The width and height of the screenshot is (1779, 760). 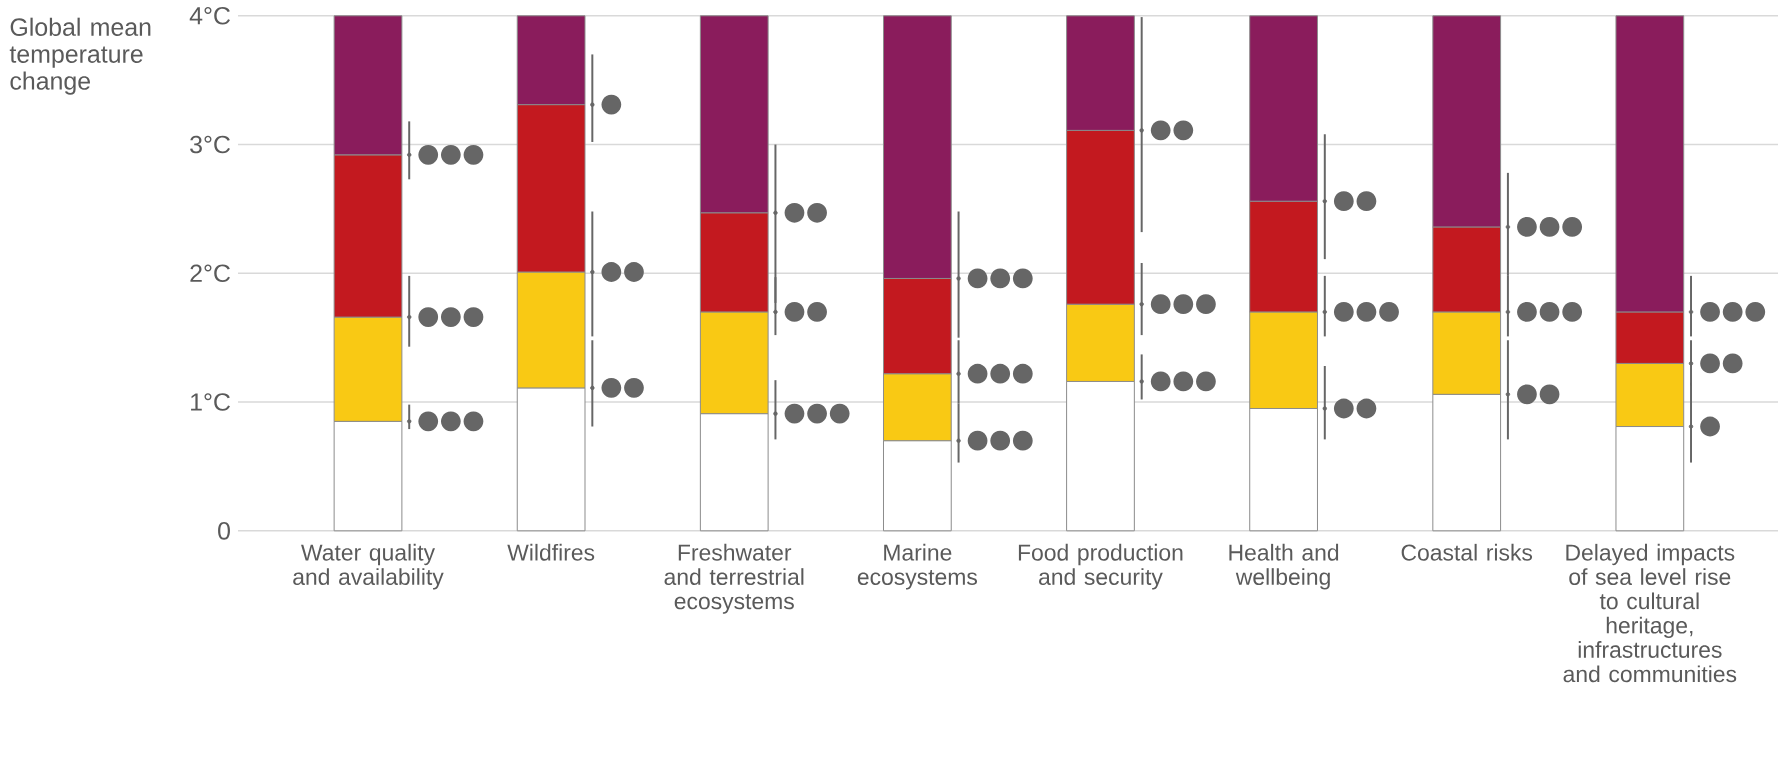 What do you see at coordinates (917, 566) in the screenshot?
I see `x-tick-label: Marine ecosystems` at bounding box center [917, 566].